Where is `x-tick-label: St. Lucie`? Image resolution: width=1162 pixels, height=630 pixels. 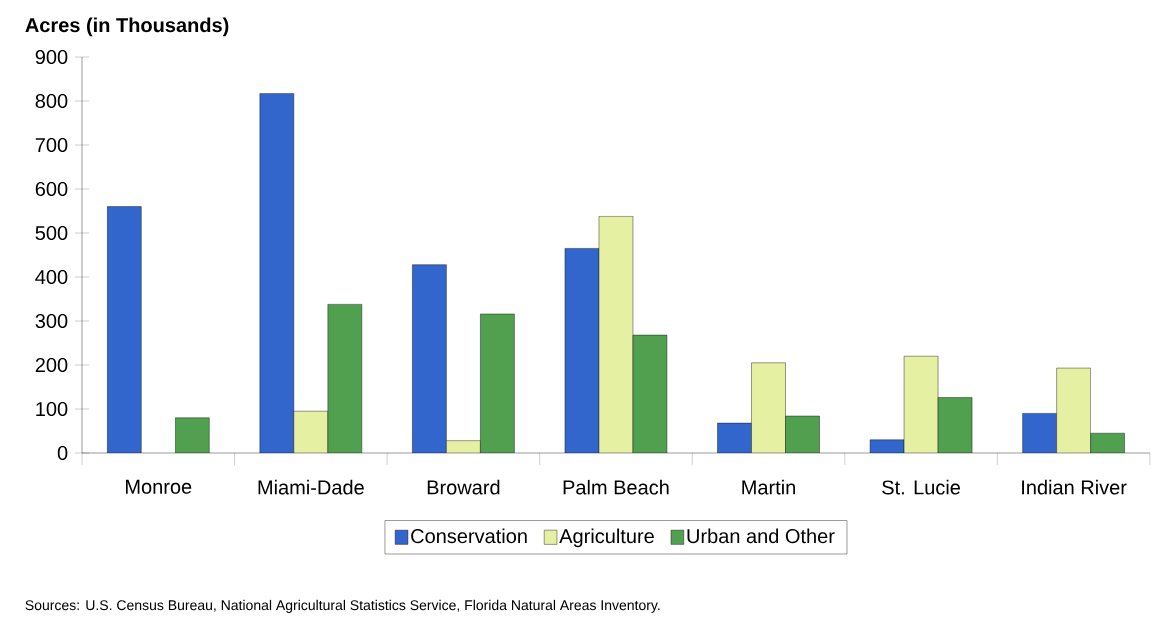 x-tick-label: St. Lucie is located at coordinates (921, 487).